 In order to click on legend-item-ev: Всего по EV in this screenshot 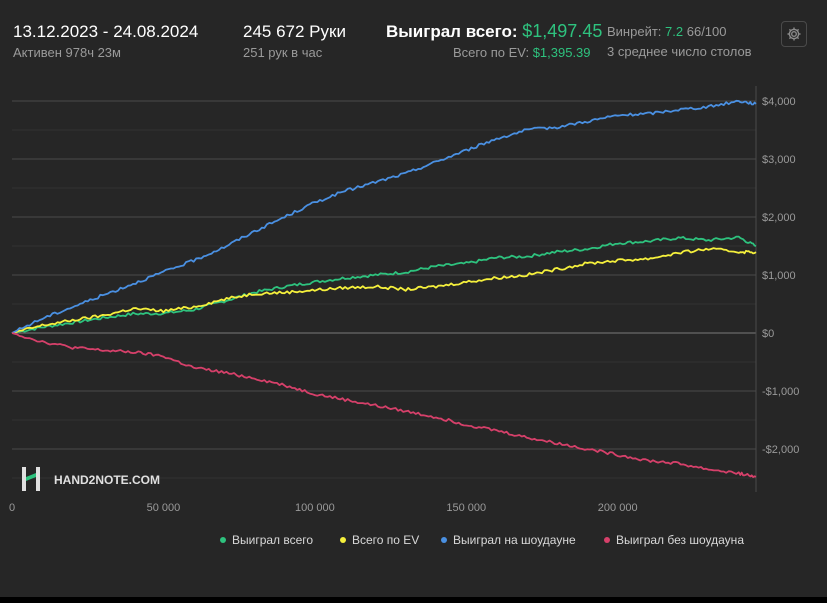, I will do `click(379, 540)`.